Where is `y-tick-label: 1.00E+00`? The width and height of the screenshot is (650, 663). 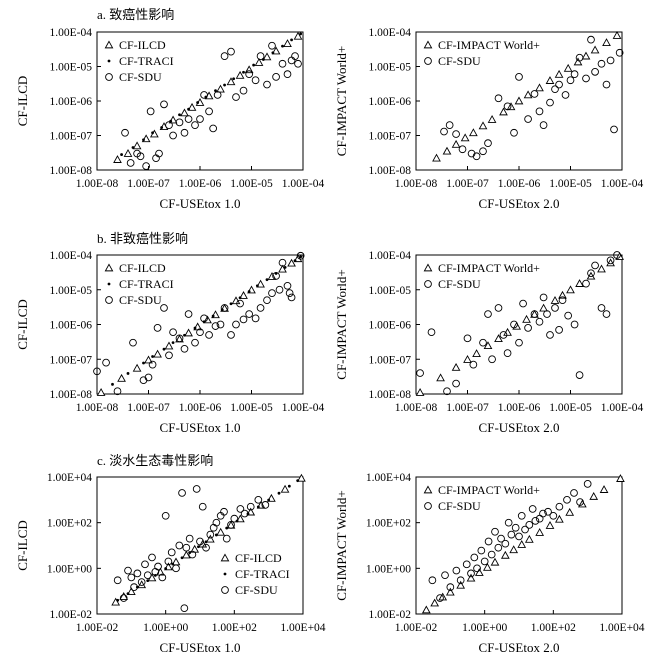 y-tick-label: 1.00E+00 is located at coordinates (69, 569).